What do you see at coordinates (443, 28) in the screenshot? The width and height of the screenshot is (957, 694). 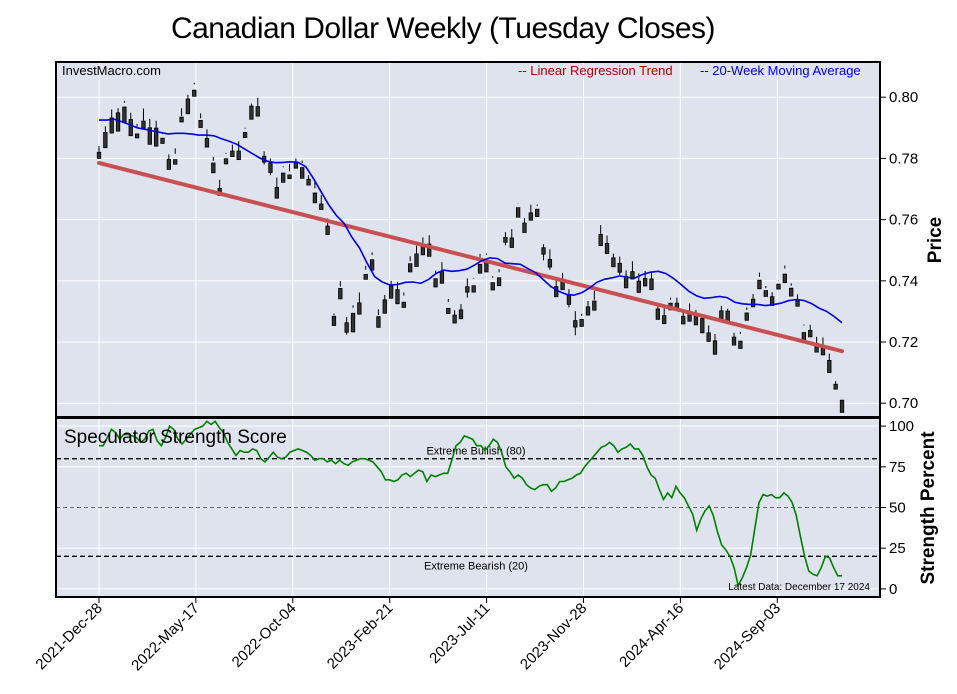 I see `chart-title: Canadian Dollar Weekly (Tuesday Closes)` at bounding box center [443, 28].